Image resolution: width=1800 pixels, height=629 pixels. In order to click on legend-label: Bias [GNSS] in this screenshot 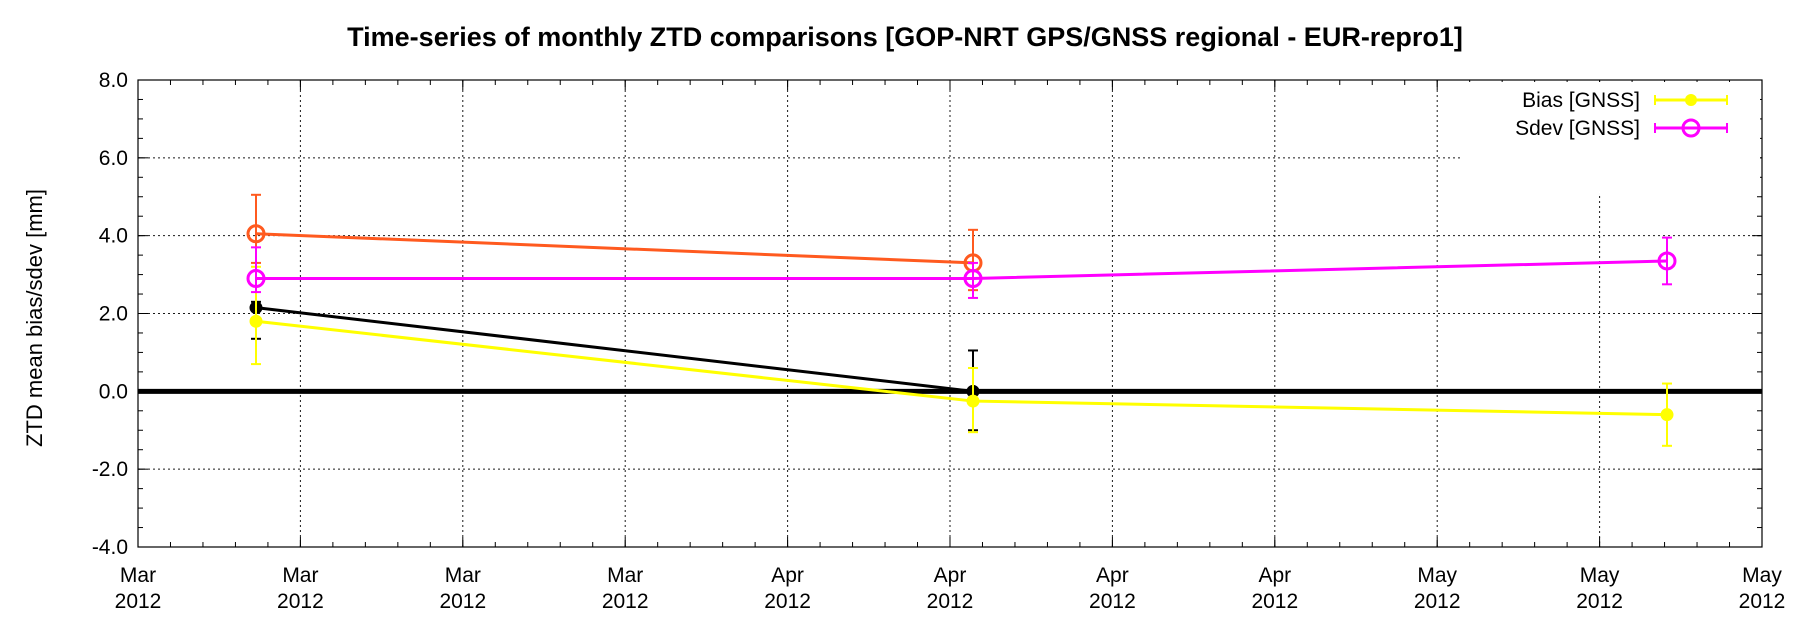, I will do `click(1581, 100)`.